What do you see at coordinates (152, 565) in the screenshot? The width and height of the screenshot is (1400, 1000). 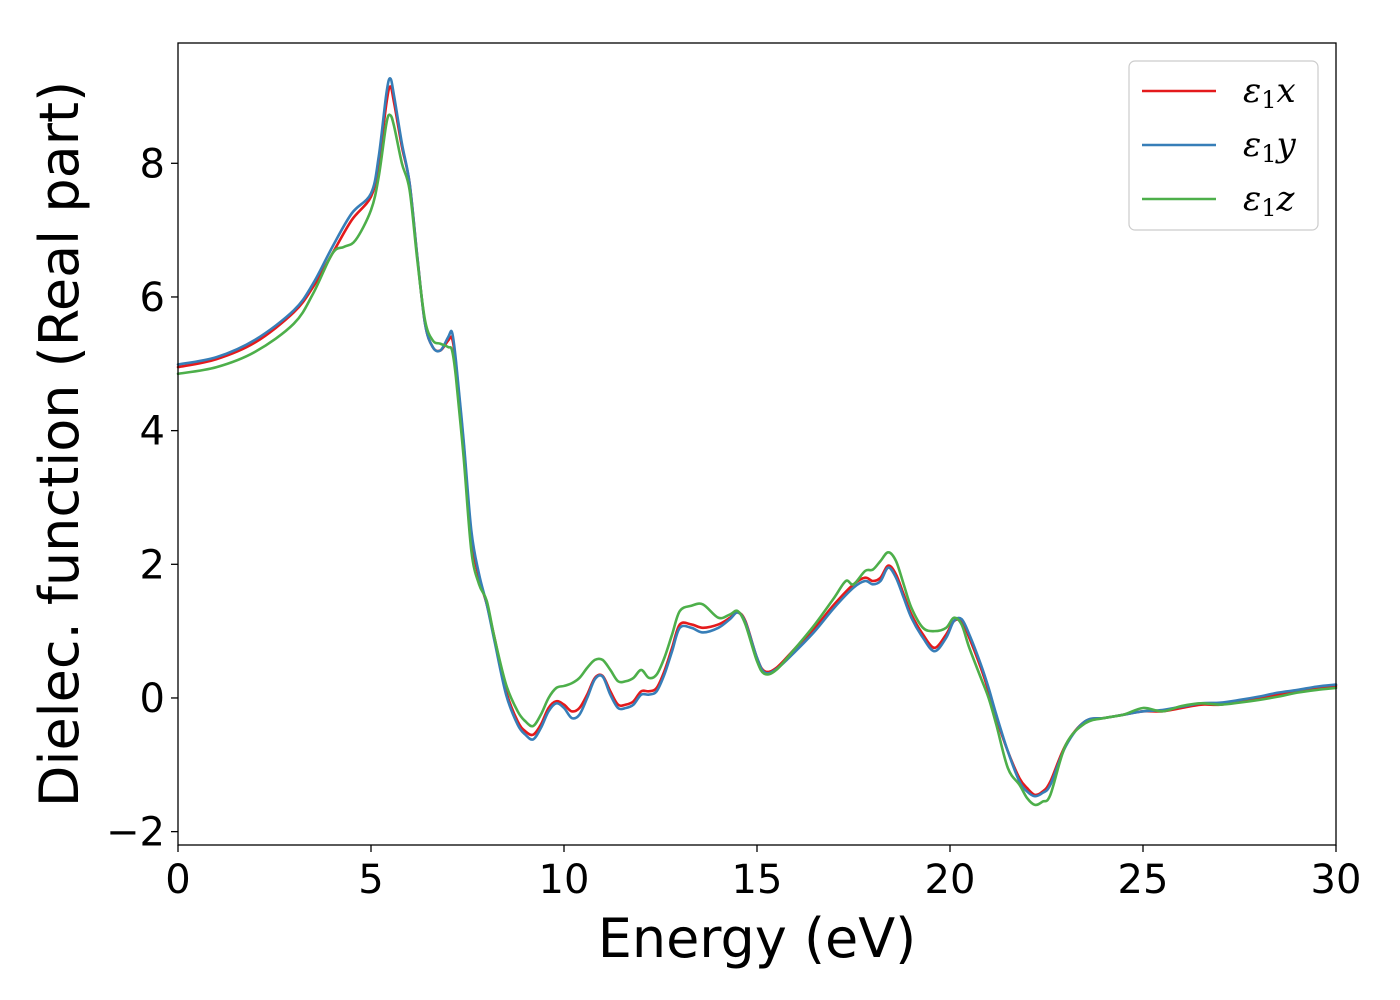 I see `y-tick-label: 2` at bounding box center [152, 565].